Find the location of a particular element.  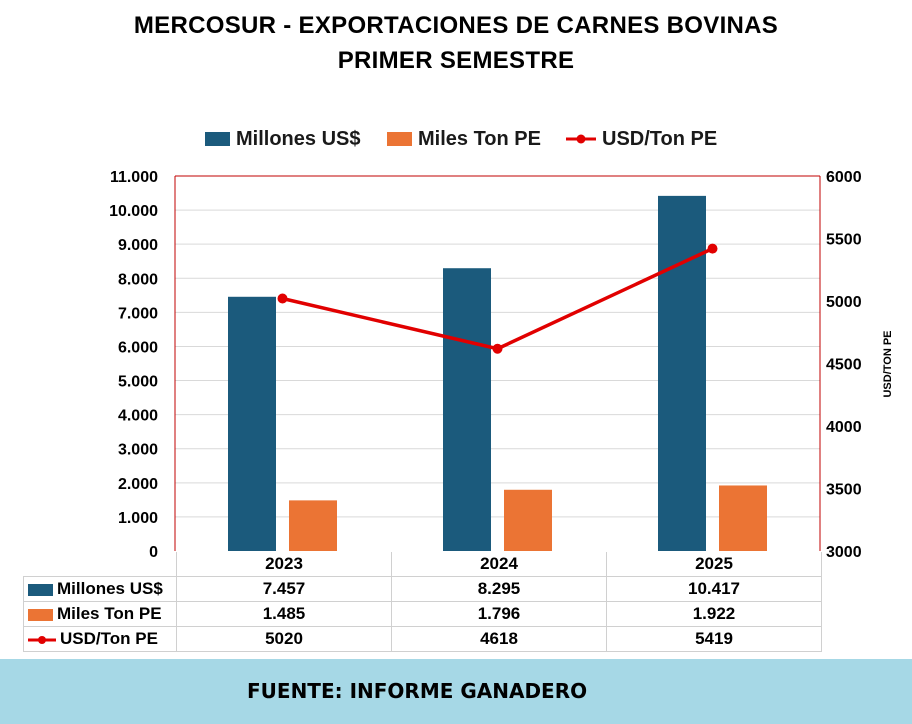

data-table-cell: 10.417 is located at coordinates (714, 589).